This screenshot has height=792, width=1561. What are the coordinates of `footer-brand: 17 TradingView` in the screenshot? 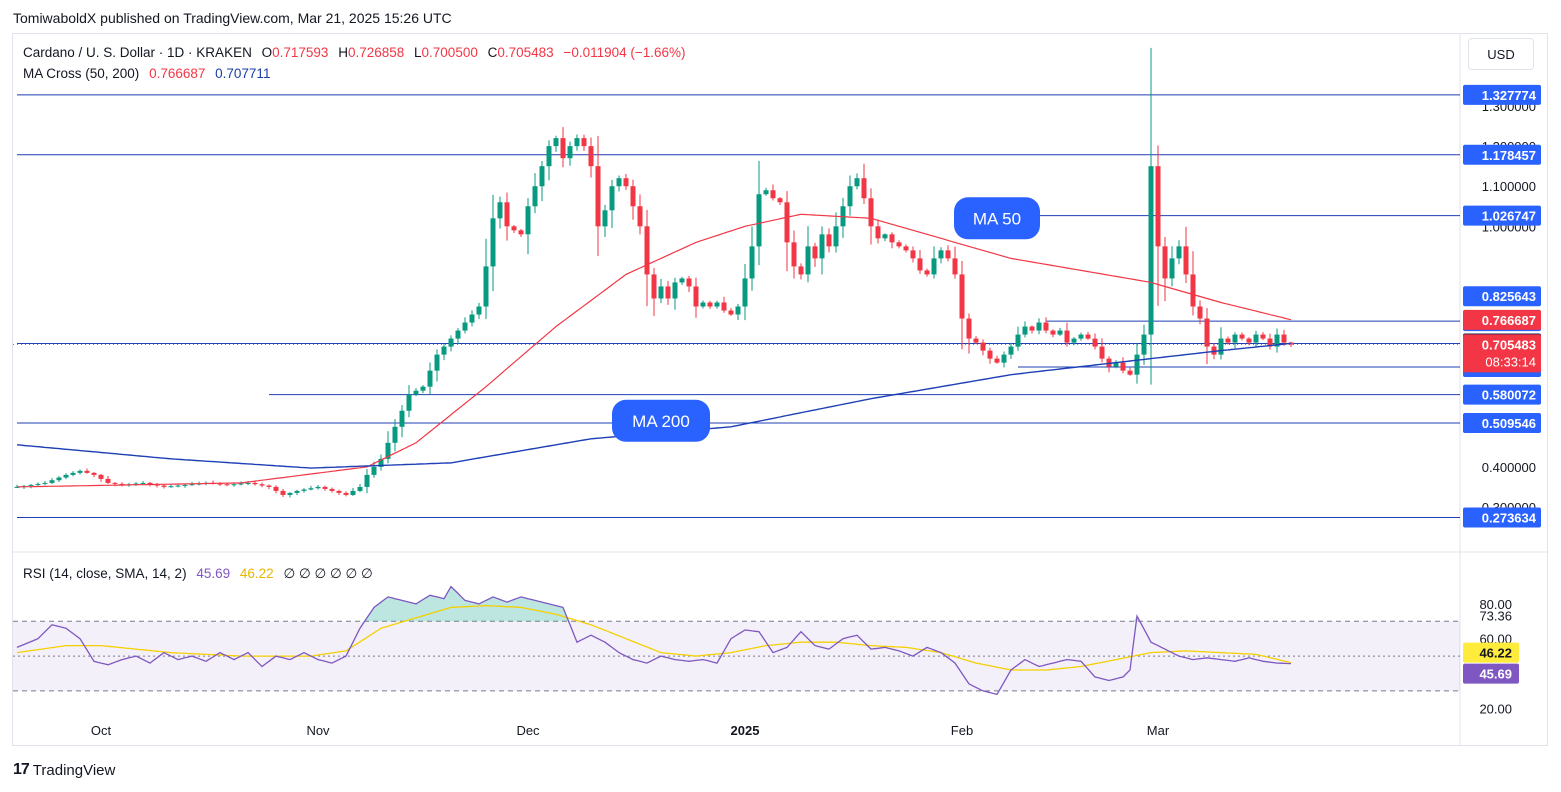 It's located at (64, 770).